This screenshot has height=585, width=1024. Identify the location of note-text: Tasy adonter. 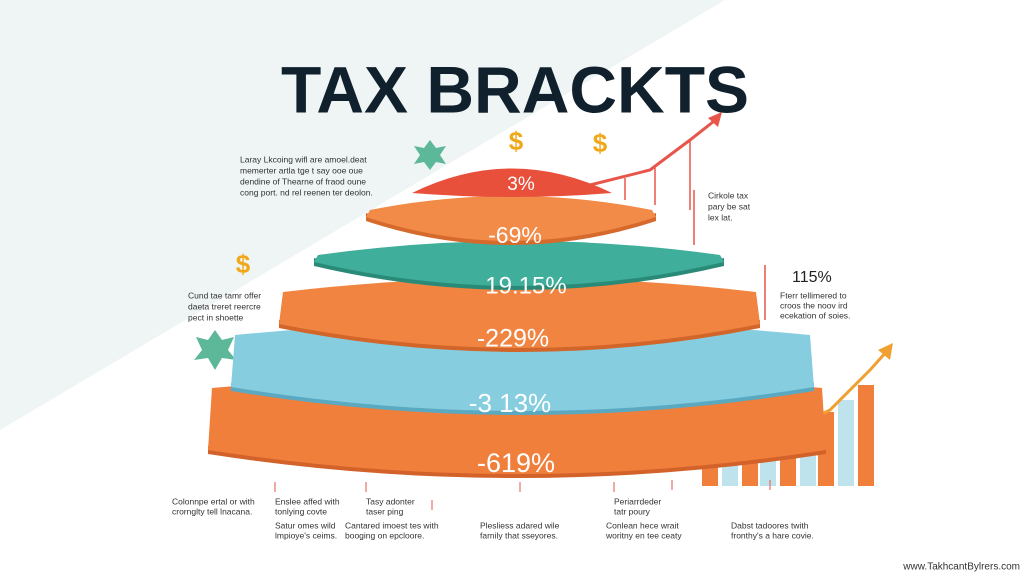
(390, 501).